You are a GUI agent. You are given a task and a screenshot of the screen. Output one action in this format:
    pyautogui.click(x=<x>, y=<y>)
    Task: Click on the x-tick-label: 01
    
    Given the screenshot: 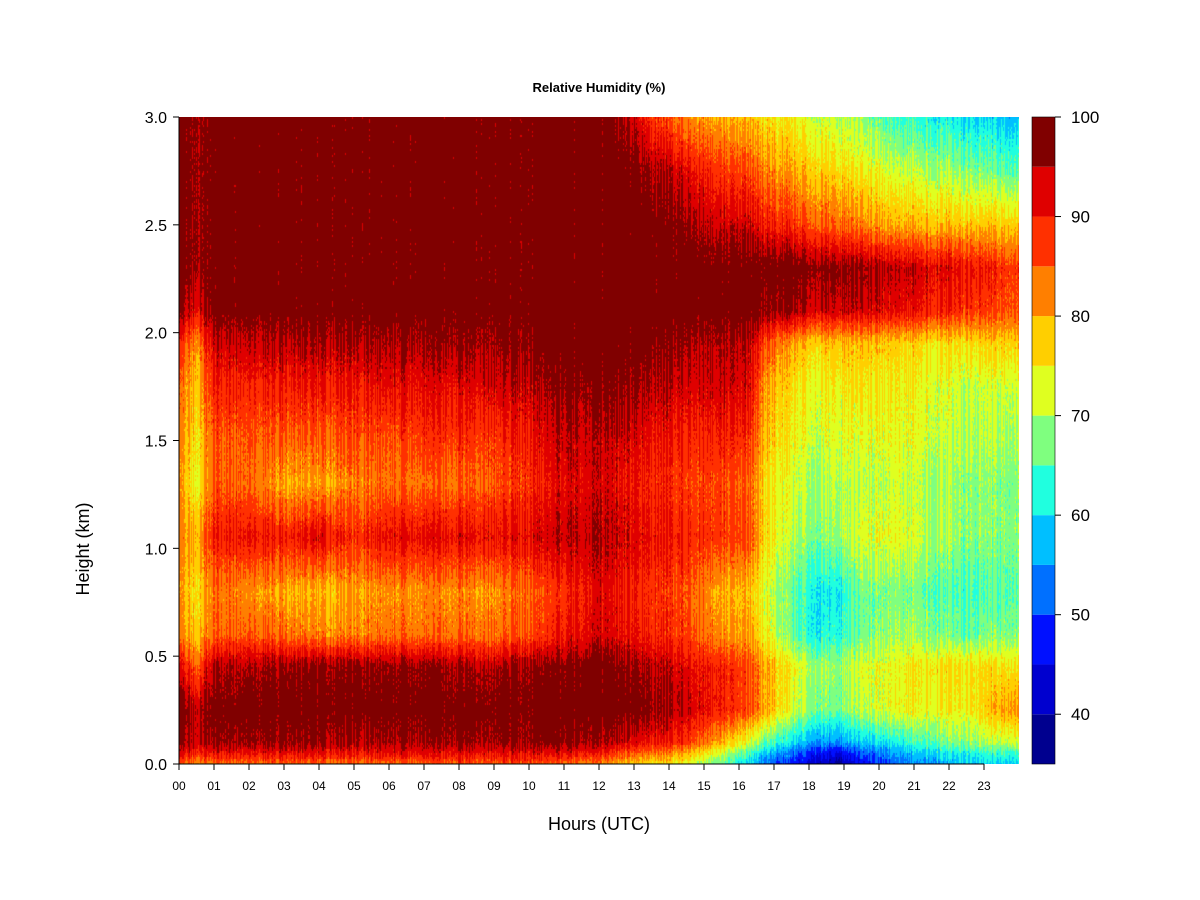 What is the action you would take?
    pyautogui.click(x=214, y=786)
    